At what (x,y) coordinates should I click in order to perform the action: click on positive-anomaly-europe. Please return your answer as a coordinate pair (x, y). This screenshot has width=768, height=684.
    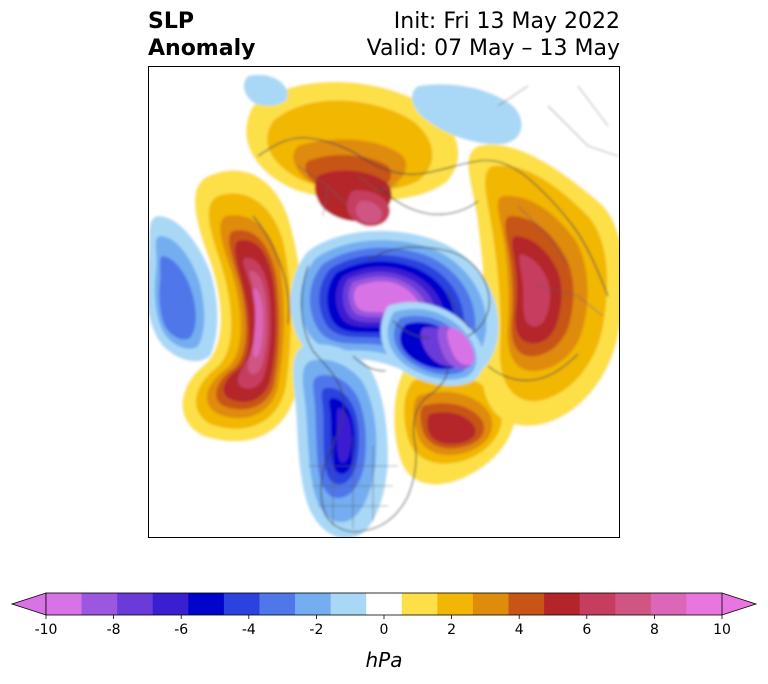
    Looking at the image, I should click on (352, 154).